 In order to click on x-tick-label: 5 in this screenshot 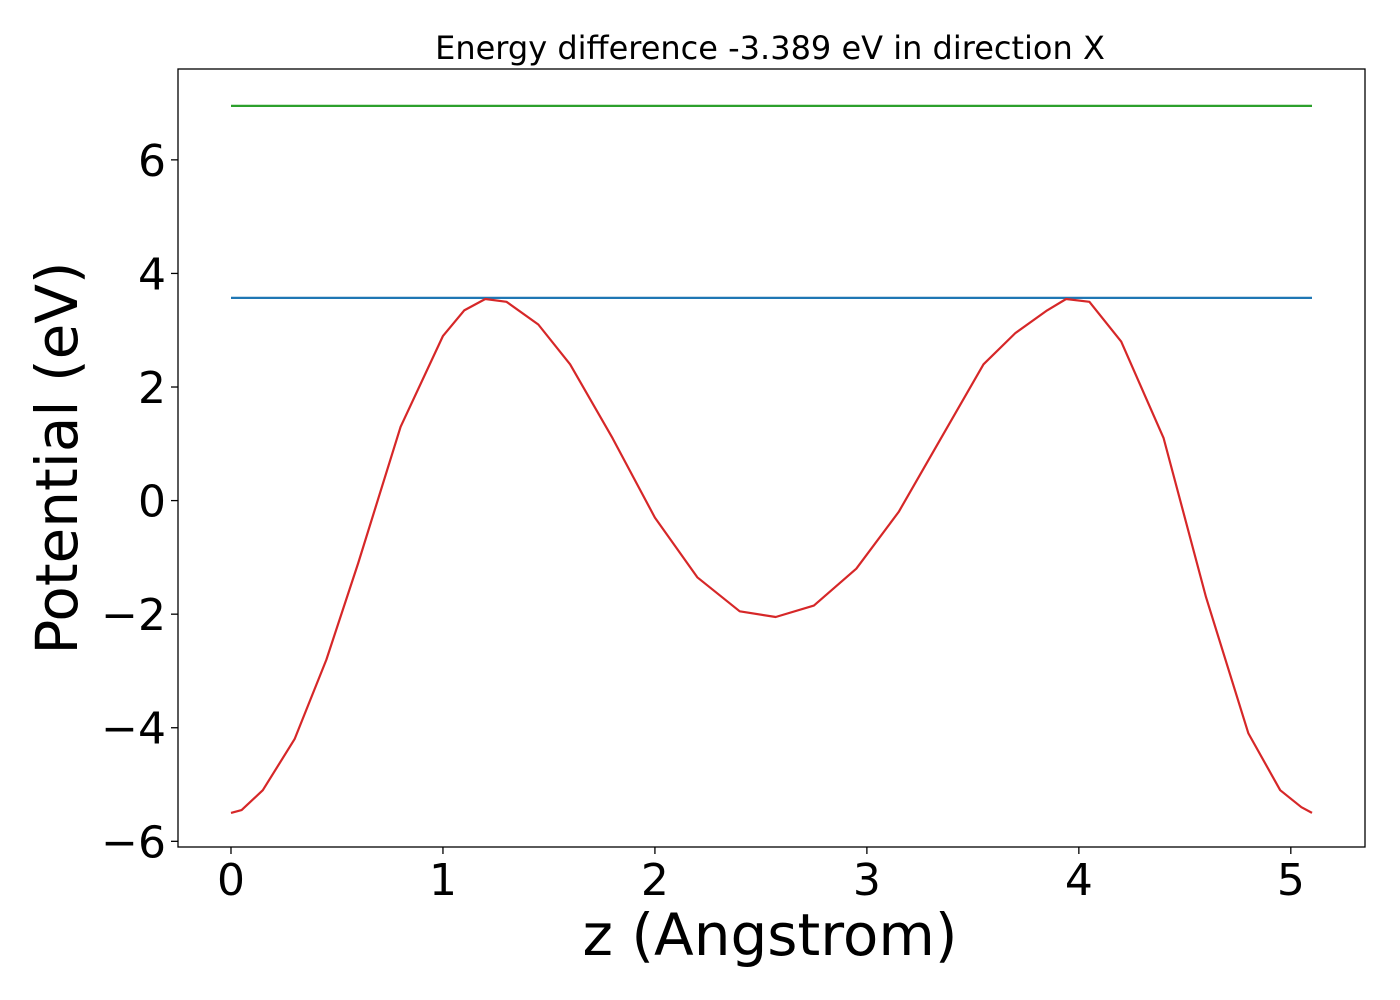, I will do `click(1291, 880)`.